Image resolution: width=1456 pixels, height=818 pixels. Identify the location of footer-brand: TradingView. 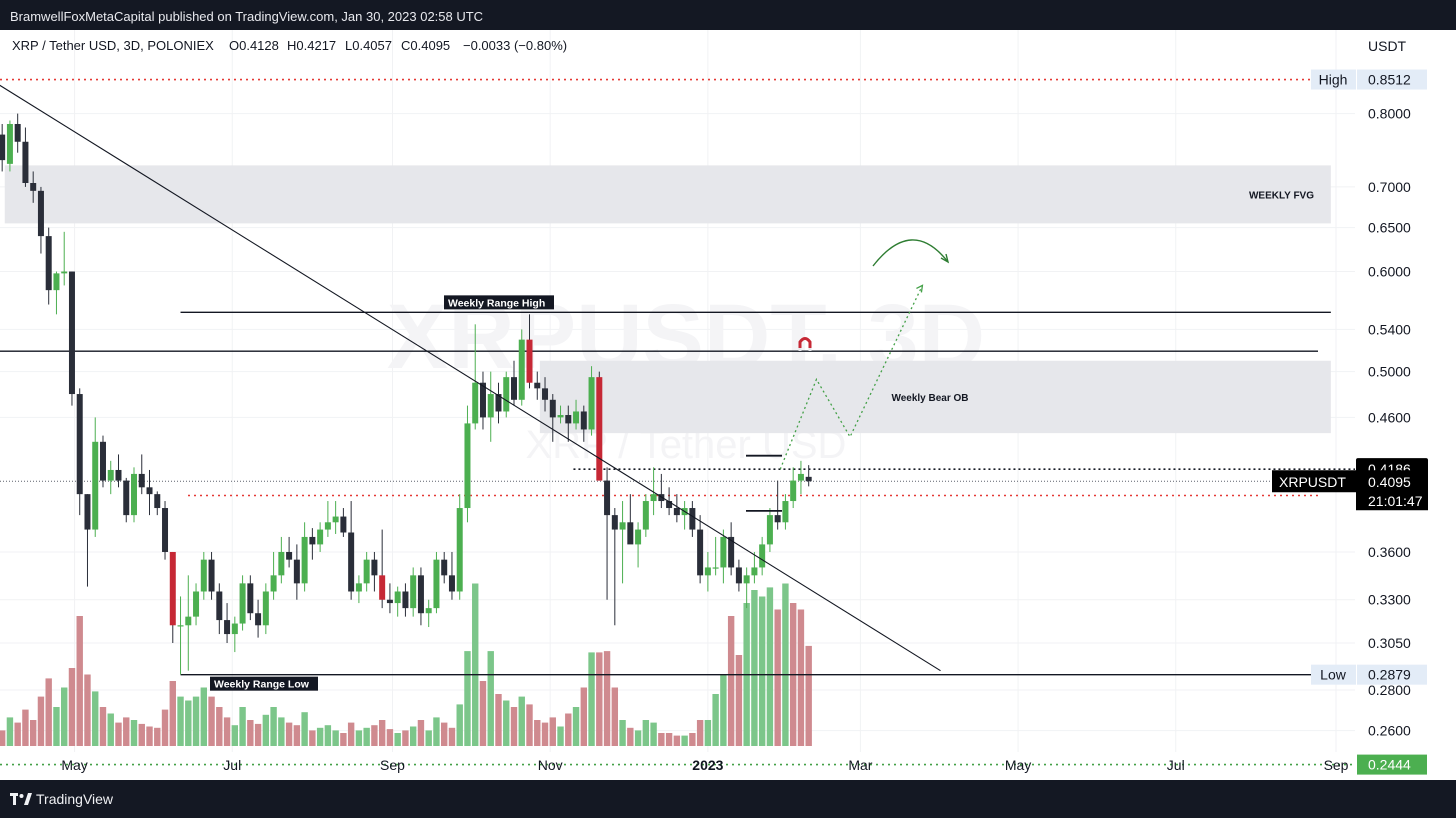
(75, 799).